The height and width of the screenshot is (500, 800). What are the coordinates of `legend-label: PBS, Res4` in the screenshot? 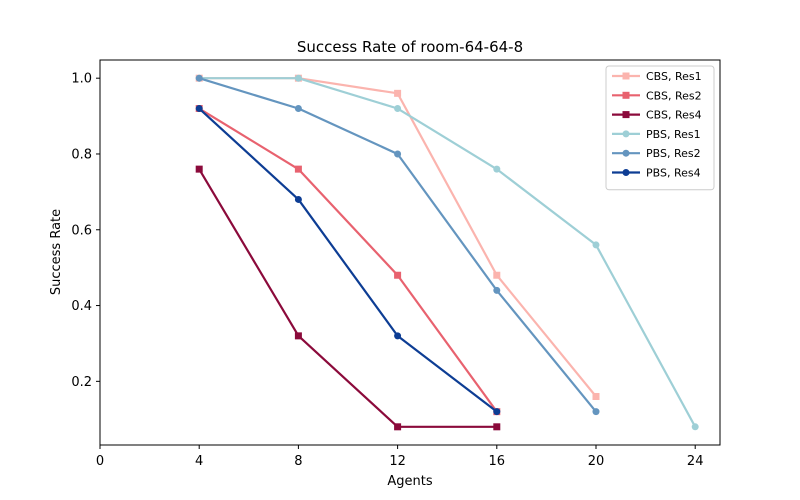 It's located at (673, 173).